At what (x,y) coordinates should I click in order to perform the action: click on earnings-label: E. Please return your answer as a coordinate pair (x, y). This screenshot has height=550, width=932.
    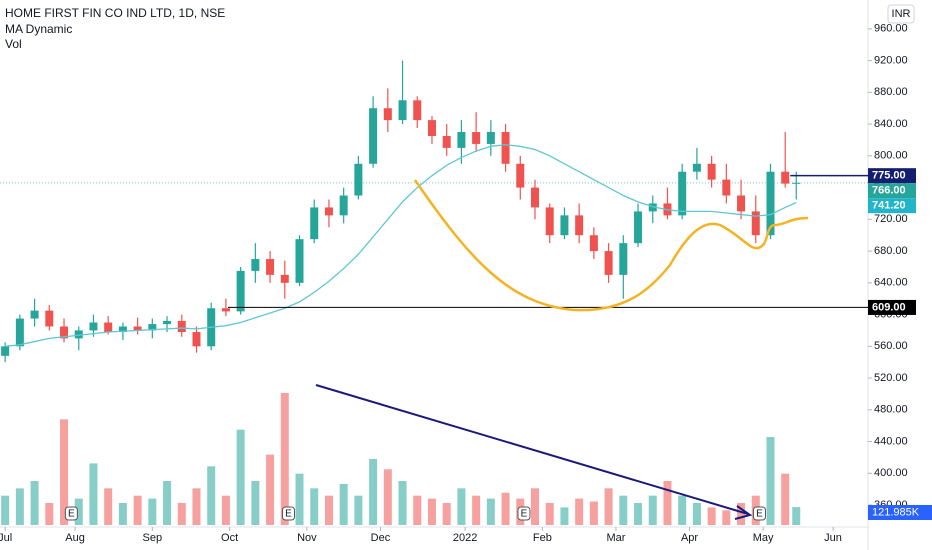
    Looking at the image, I should click on (288, 514).